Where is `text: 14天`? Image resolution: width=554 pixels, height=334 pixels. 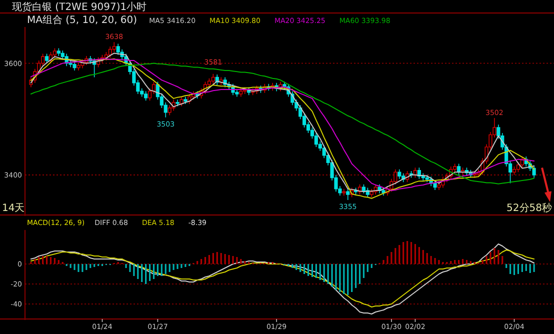
text: 14天 is located at coordinates (13, 208).